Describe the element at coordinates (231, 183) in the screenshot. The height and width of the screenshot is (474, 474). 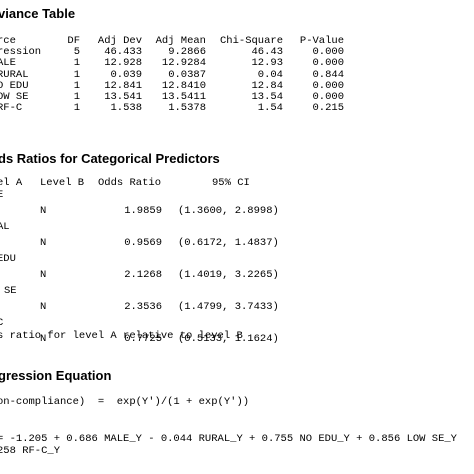
I see `column-header-95-ci: 95% CI` at that location.